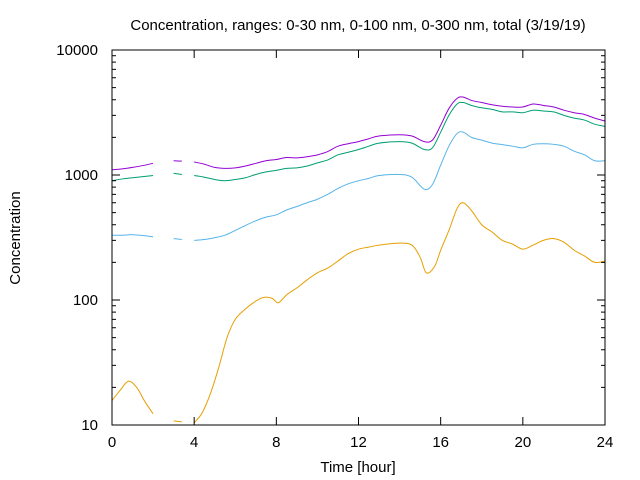 The image size is (640, 480). Describe the element at coordinates (15, 237) in the screenshot. I see `y-axis-label: Concentration` at that location.